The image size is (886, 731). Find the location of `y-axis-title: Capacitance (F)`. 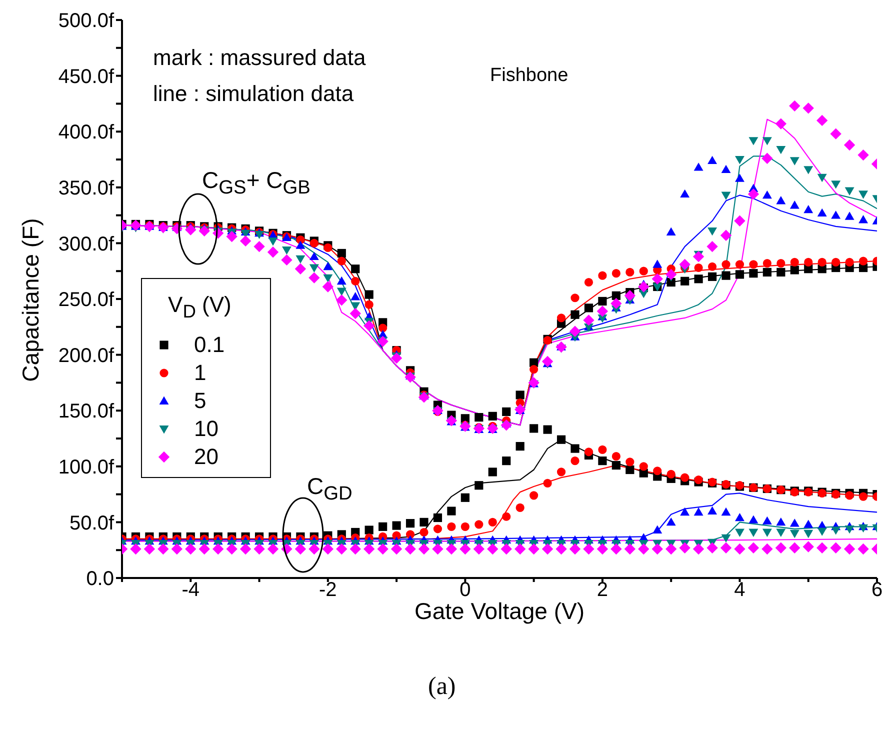

y-axis-title: Capacitance (F) is located at coordinates (31, 300).